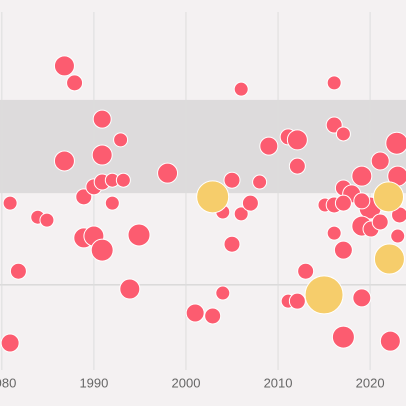 Image resolution: width=406 pixels, height=406 pixels. Describe the element at coordinates (278, 382) in the screenshot. I see `x-tick-label: 2010` at that location.